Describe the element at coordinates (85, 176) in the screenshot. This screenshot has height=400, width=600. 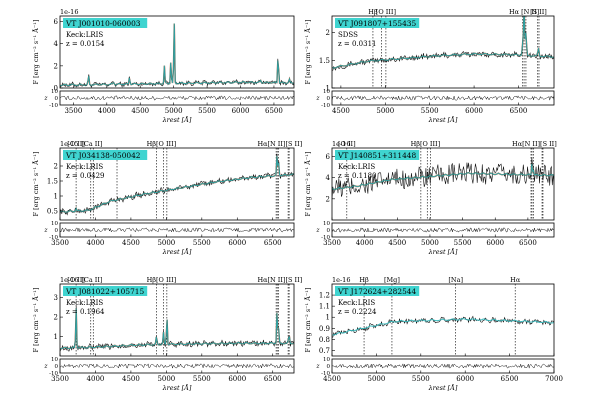
I see `redshift-label: z = 0.0429` at that location.